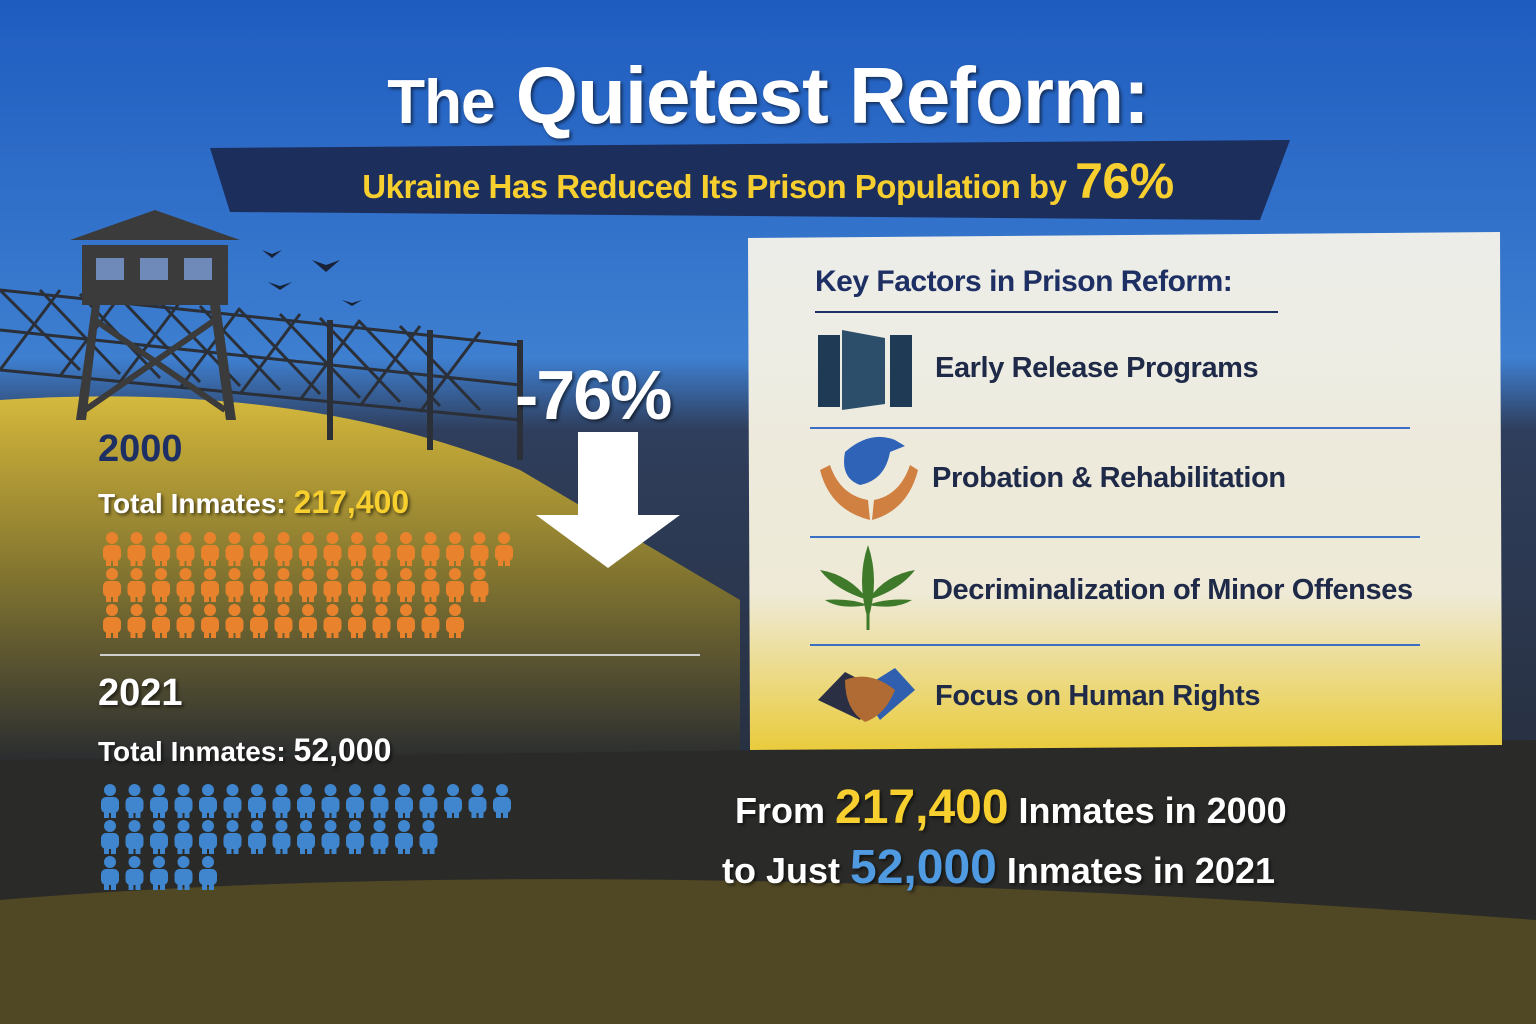 This screenshot has height=1024, width=1536. Describe the element at coordinates (192, 503) in the screenshot. I see `before-label: Total Inmates:` at that location.